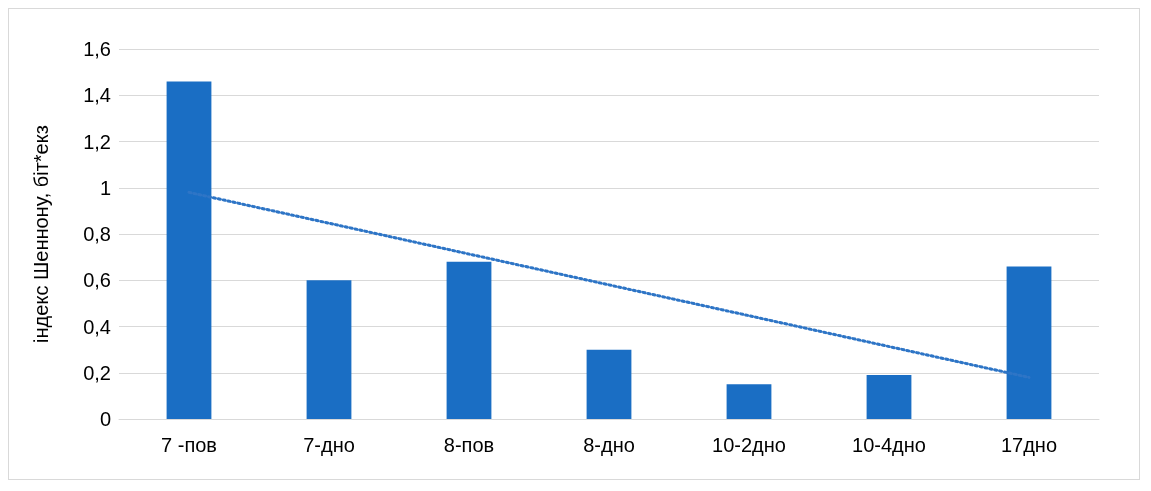 The height and width of the screenshot is (491, 1151). Describe the element at coordinates (749, 445) in the screenshot. I see `x-tick-label: 10-2дно` at that location.